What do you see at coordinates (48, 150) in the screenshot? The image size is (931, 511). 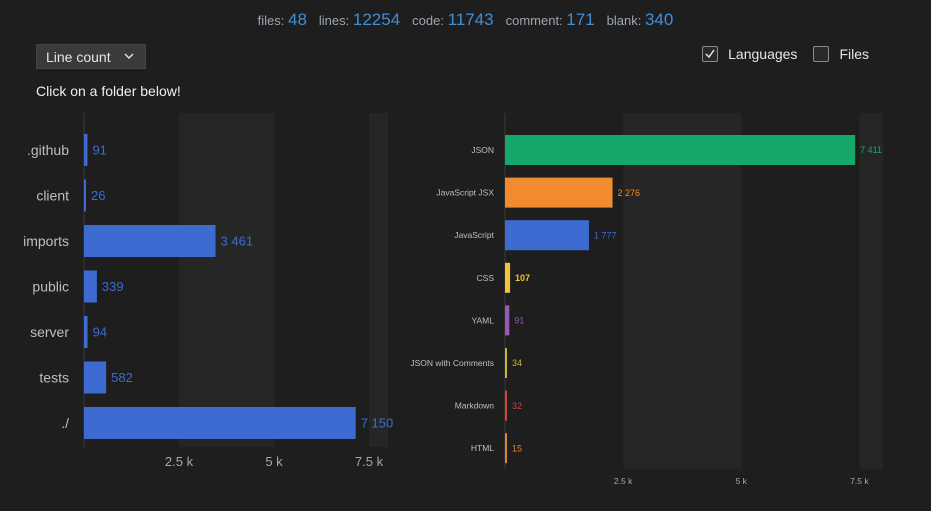 I see `category-label: .github` at bounding box center [48, 150].